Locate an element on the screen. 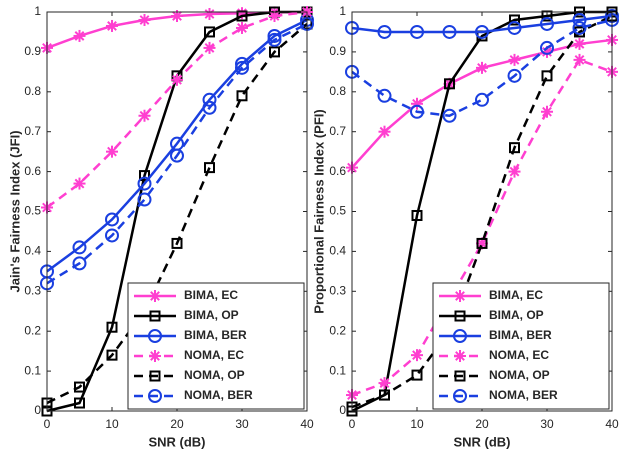 The width and height of the screenshot is (623, 467). x-tick-label: 10 is located at coordinates (112, 424).